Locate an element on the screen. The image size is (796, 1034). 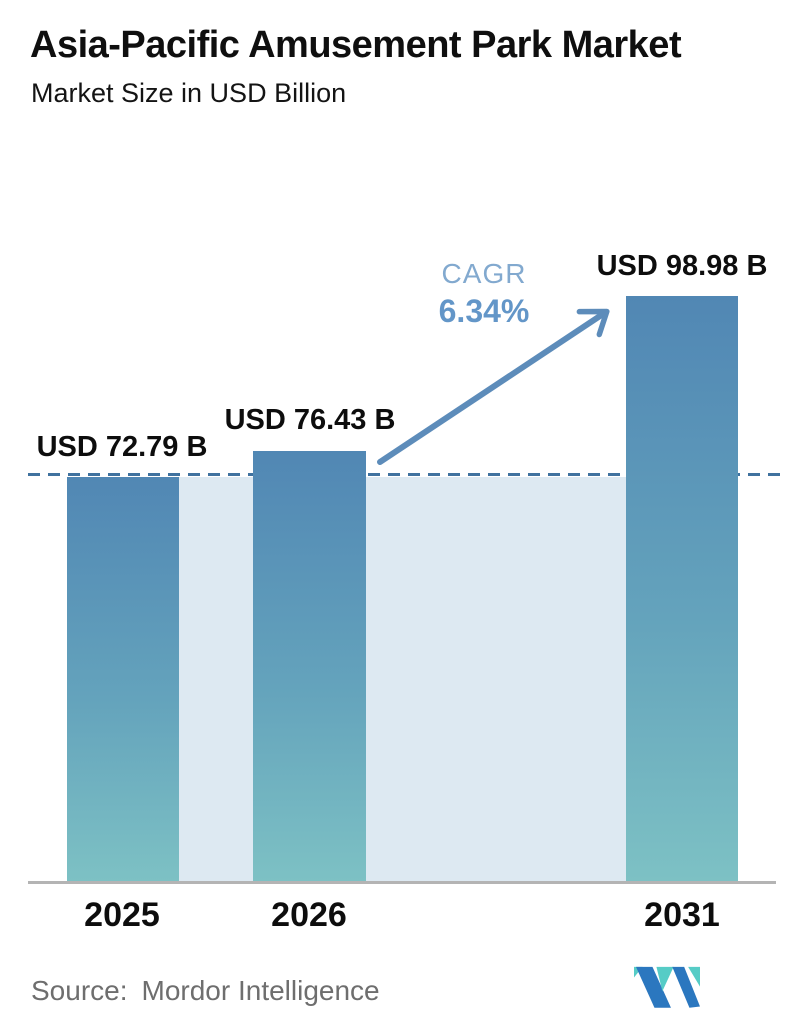
bar-2031 is located at coordinates (682, 588).